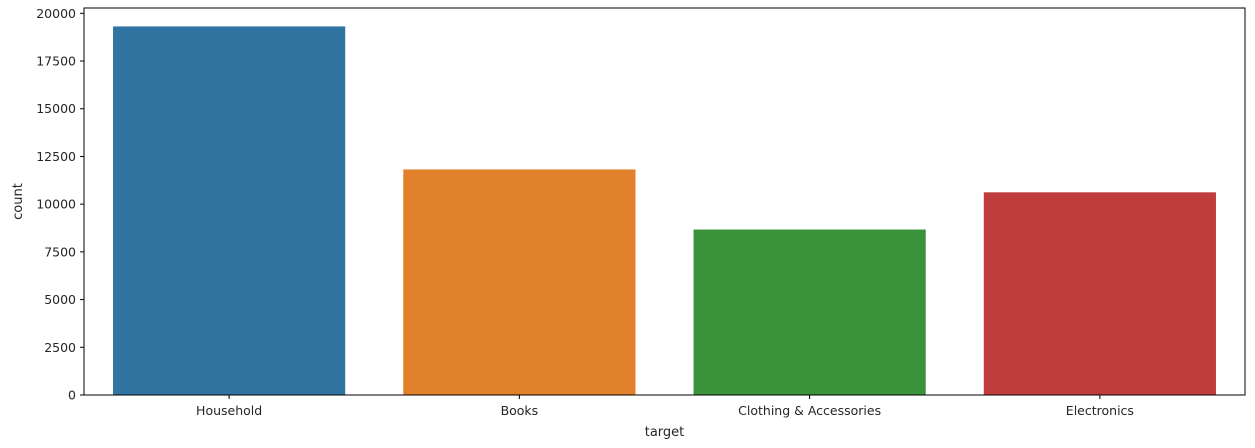  What do you see at coordinates (56, 204) in the screenshot?
I see `y-tick-label: 10000` at bounding box center [56, 204].